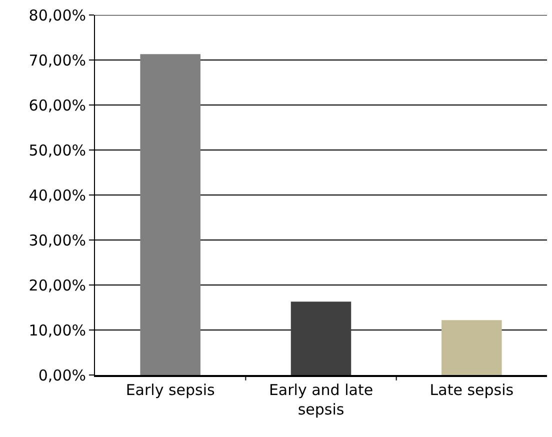 The image size is (552, 437). Describe the element at coordinates (57, 195) in the screenshot. I see `y-tick-label: 40,00%` at that location.